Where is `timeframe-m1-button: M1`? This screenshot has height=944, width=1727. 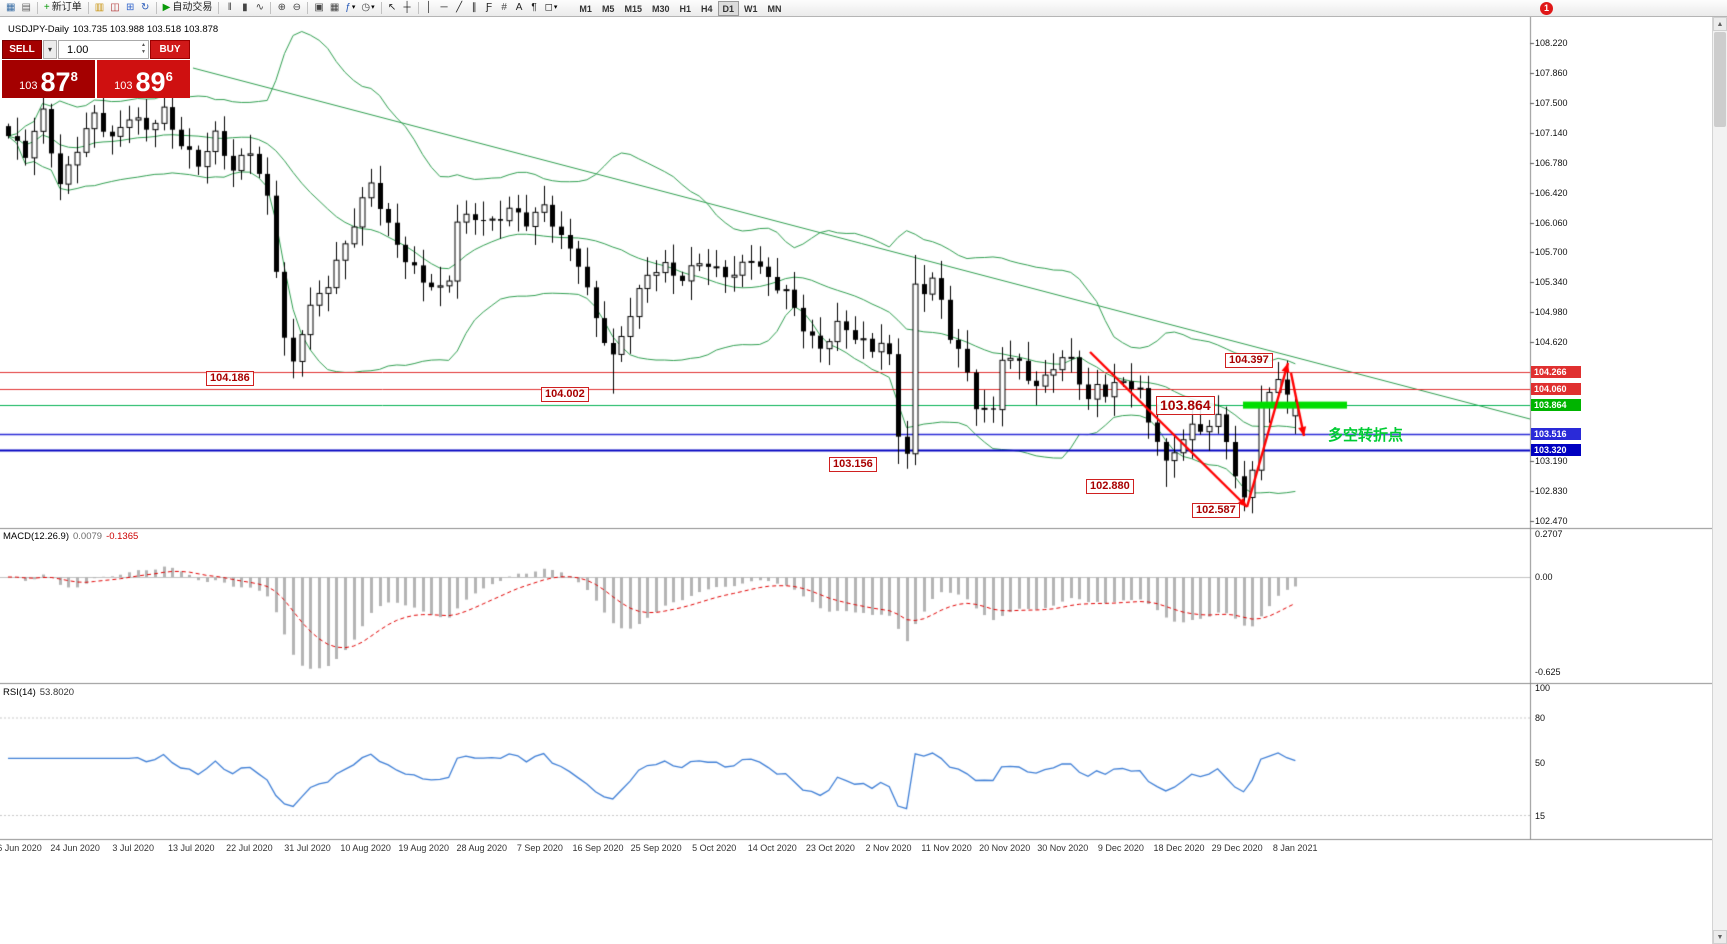 timeframe-m1-button: M1 is located at coordinates (585, 8).